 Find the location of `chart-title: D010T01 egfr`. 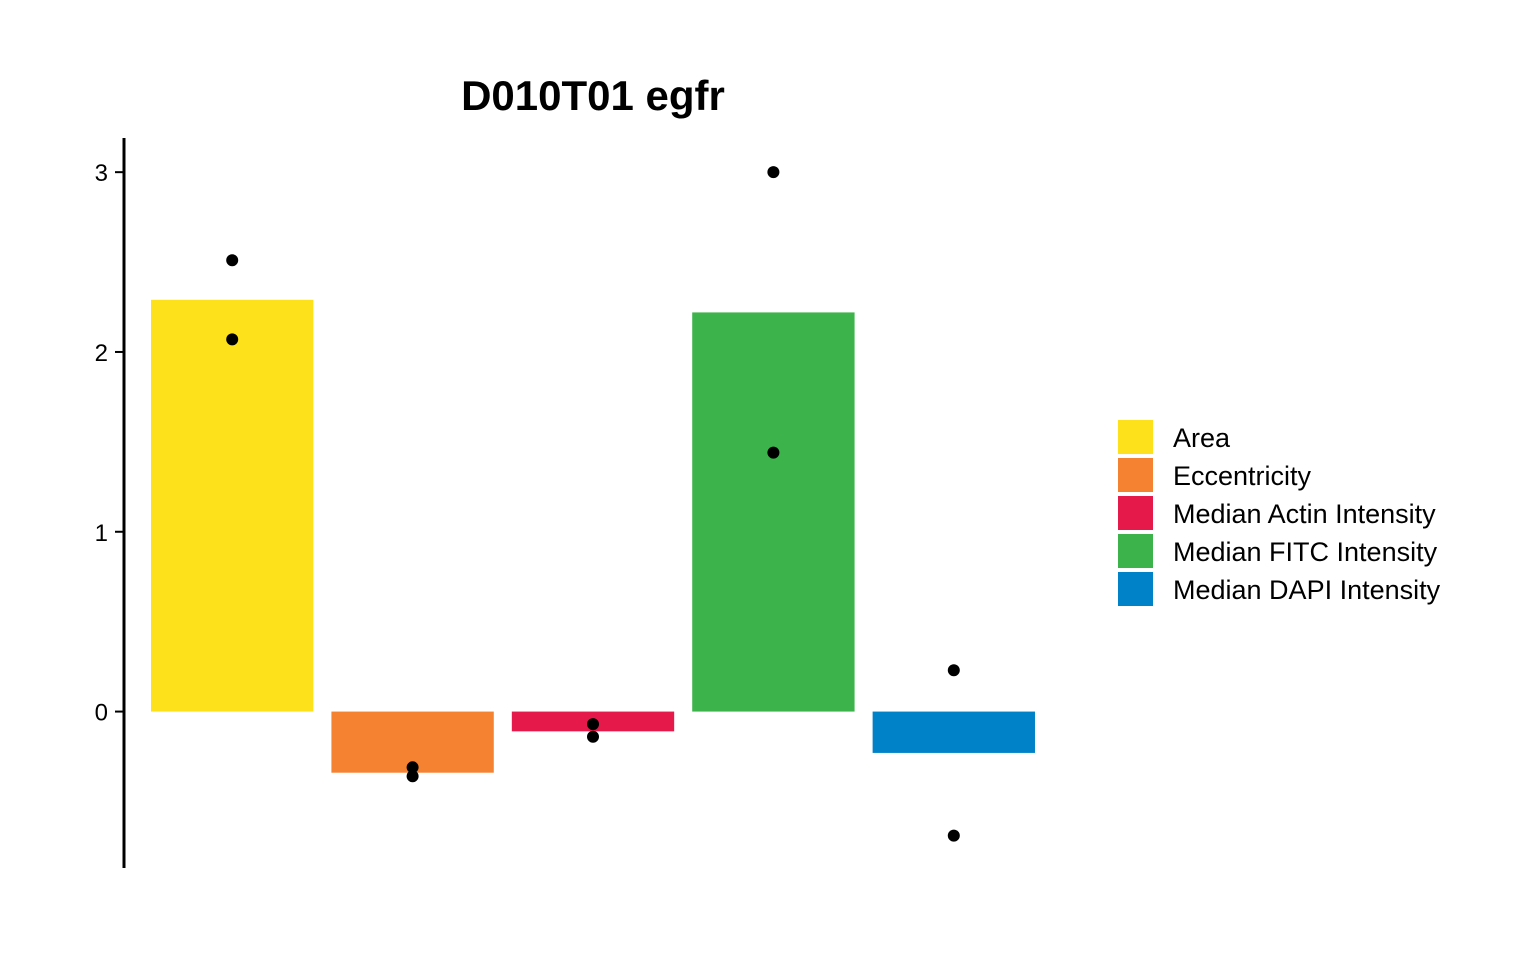

chart-title: D010T01 egfr is located at coordinates (593, 95).